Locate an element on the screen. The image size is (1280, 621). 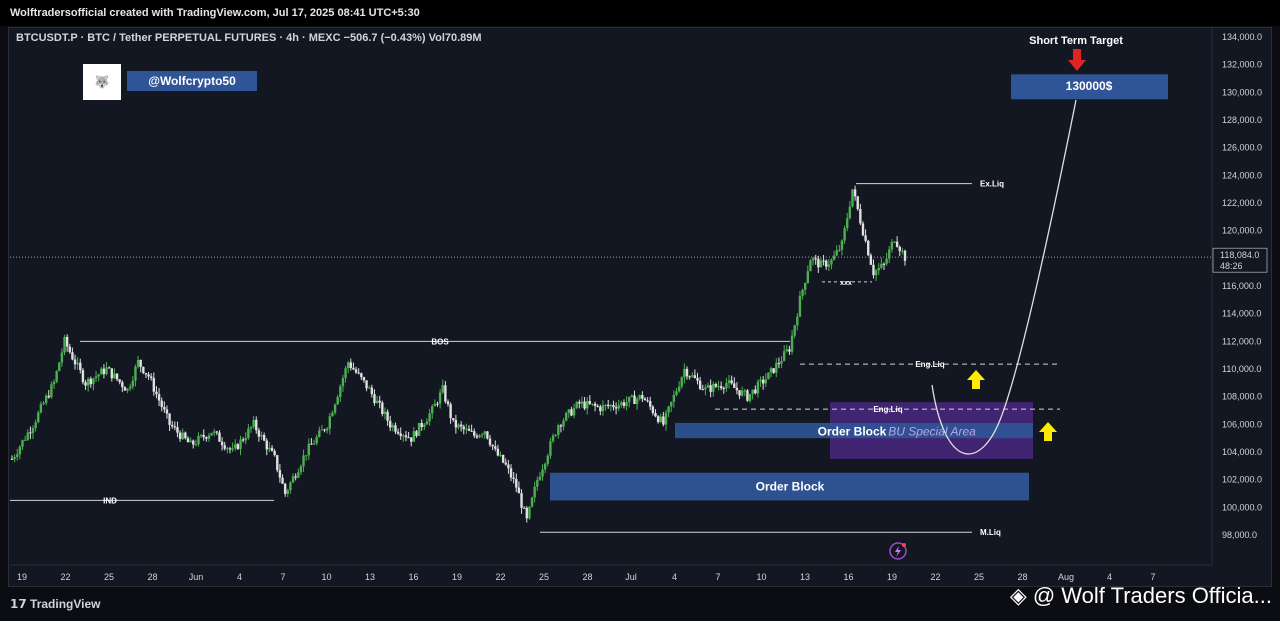
order-block-upper-zone is located at coordinates (854, 430).